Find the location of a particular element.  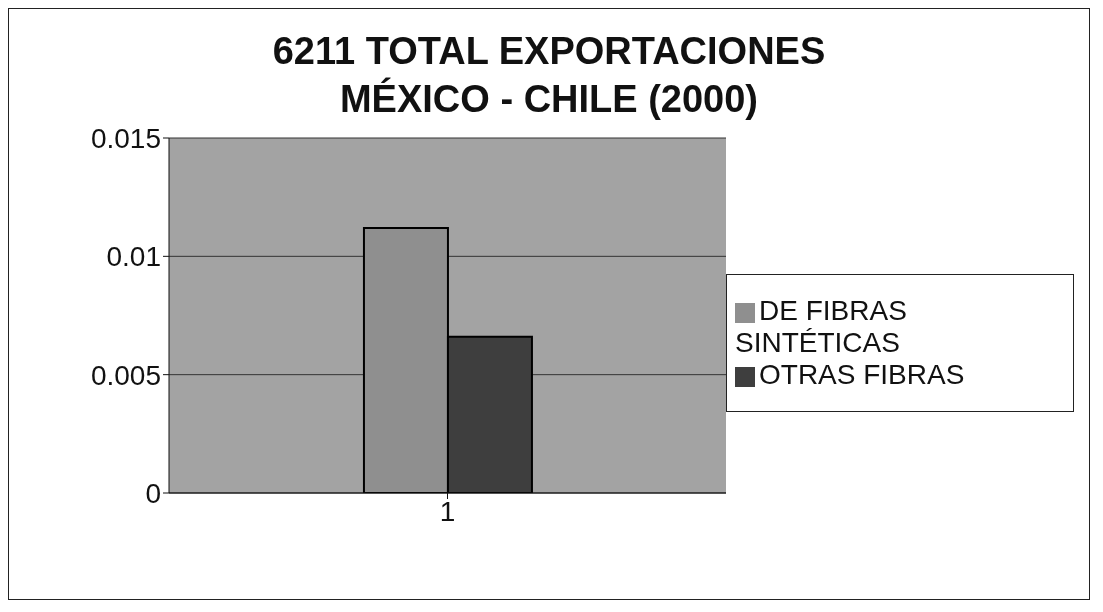

y-tick-label: 0.005 is located at coordinates (125, 375).